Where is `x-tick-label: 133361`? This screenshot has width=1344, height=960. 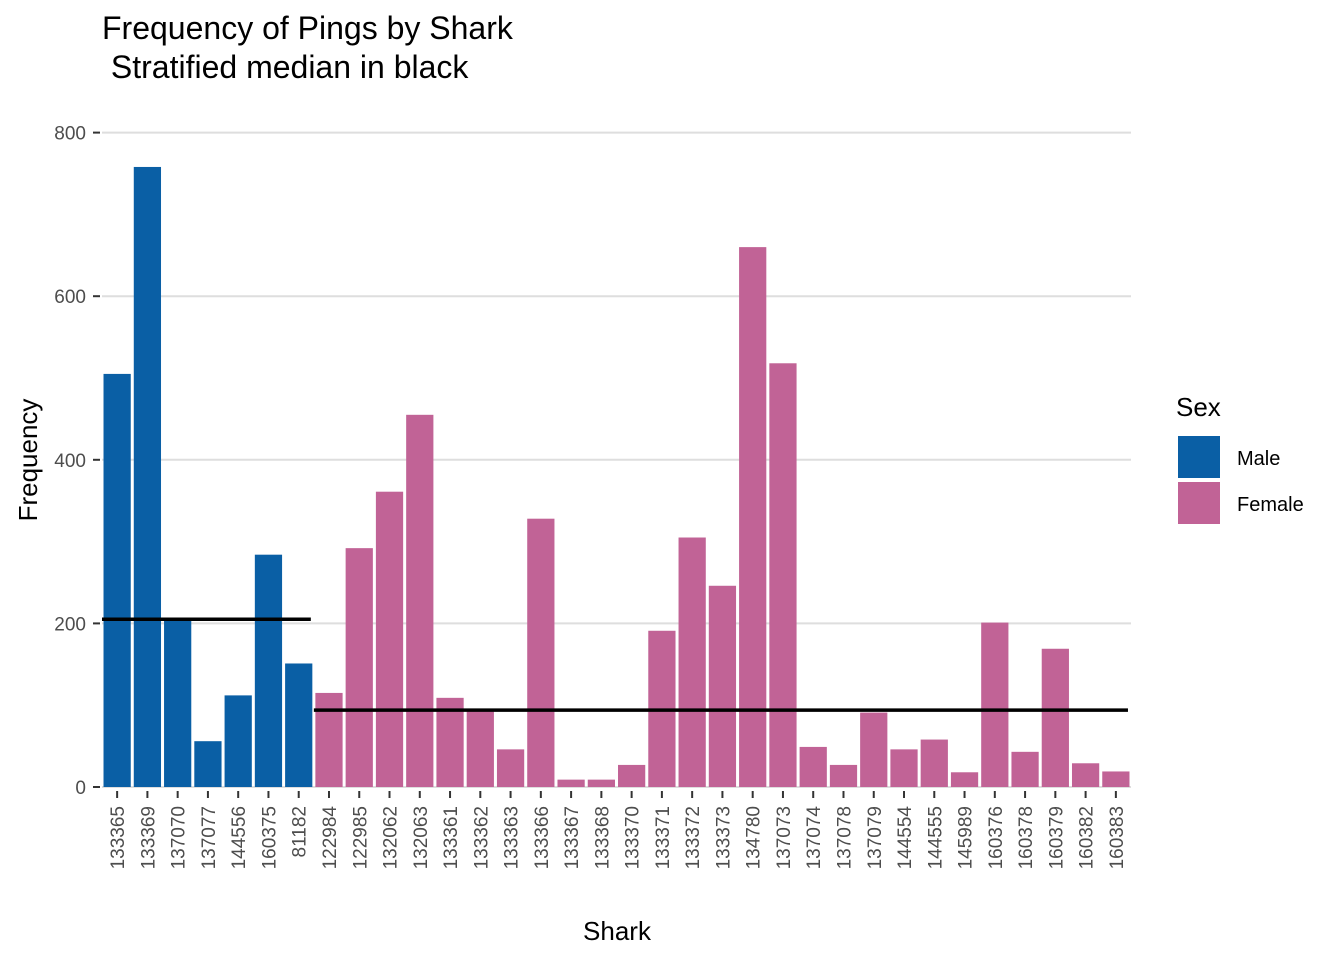 x-tick-label: 133361 is located at coordinates (451, 837).